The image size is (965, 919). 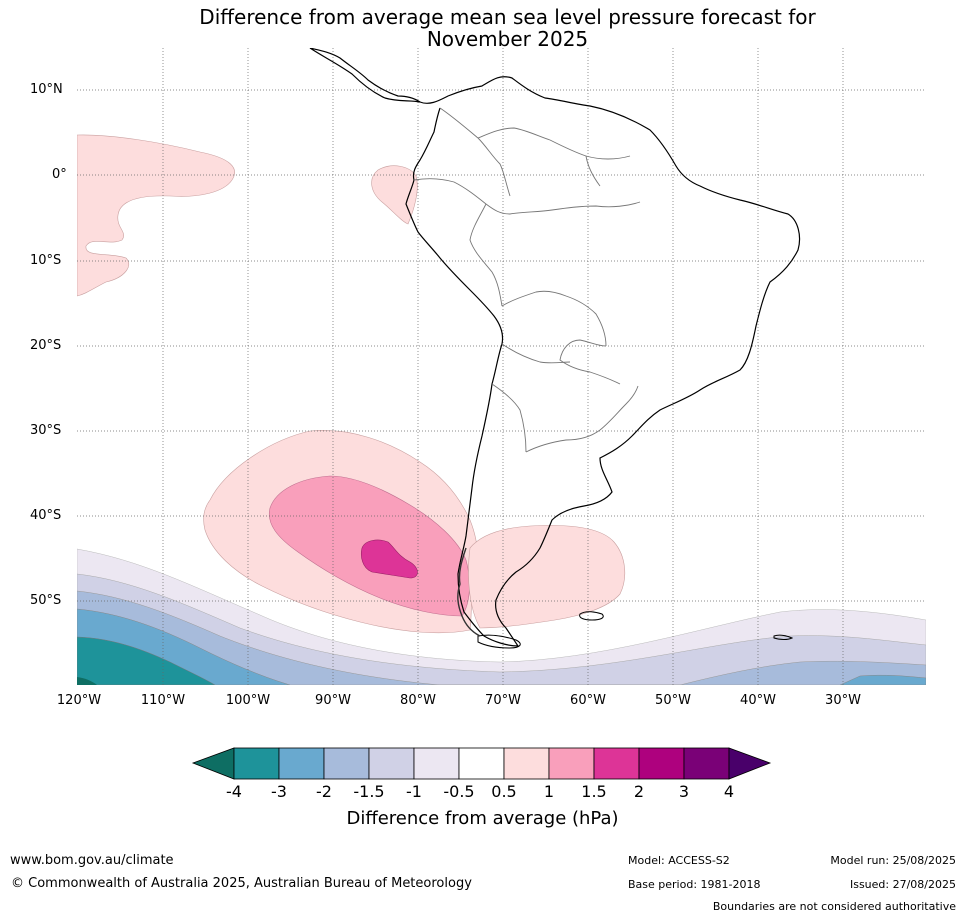 What do you see at coordinates (902, 884) in the screenshot?
I see `footer-issued: Issued: 27/08/2025` at bounding box center [902, 884].